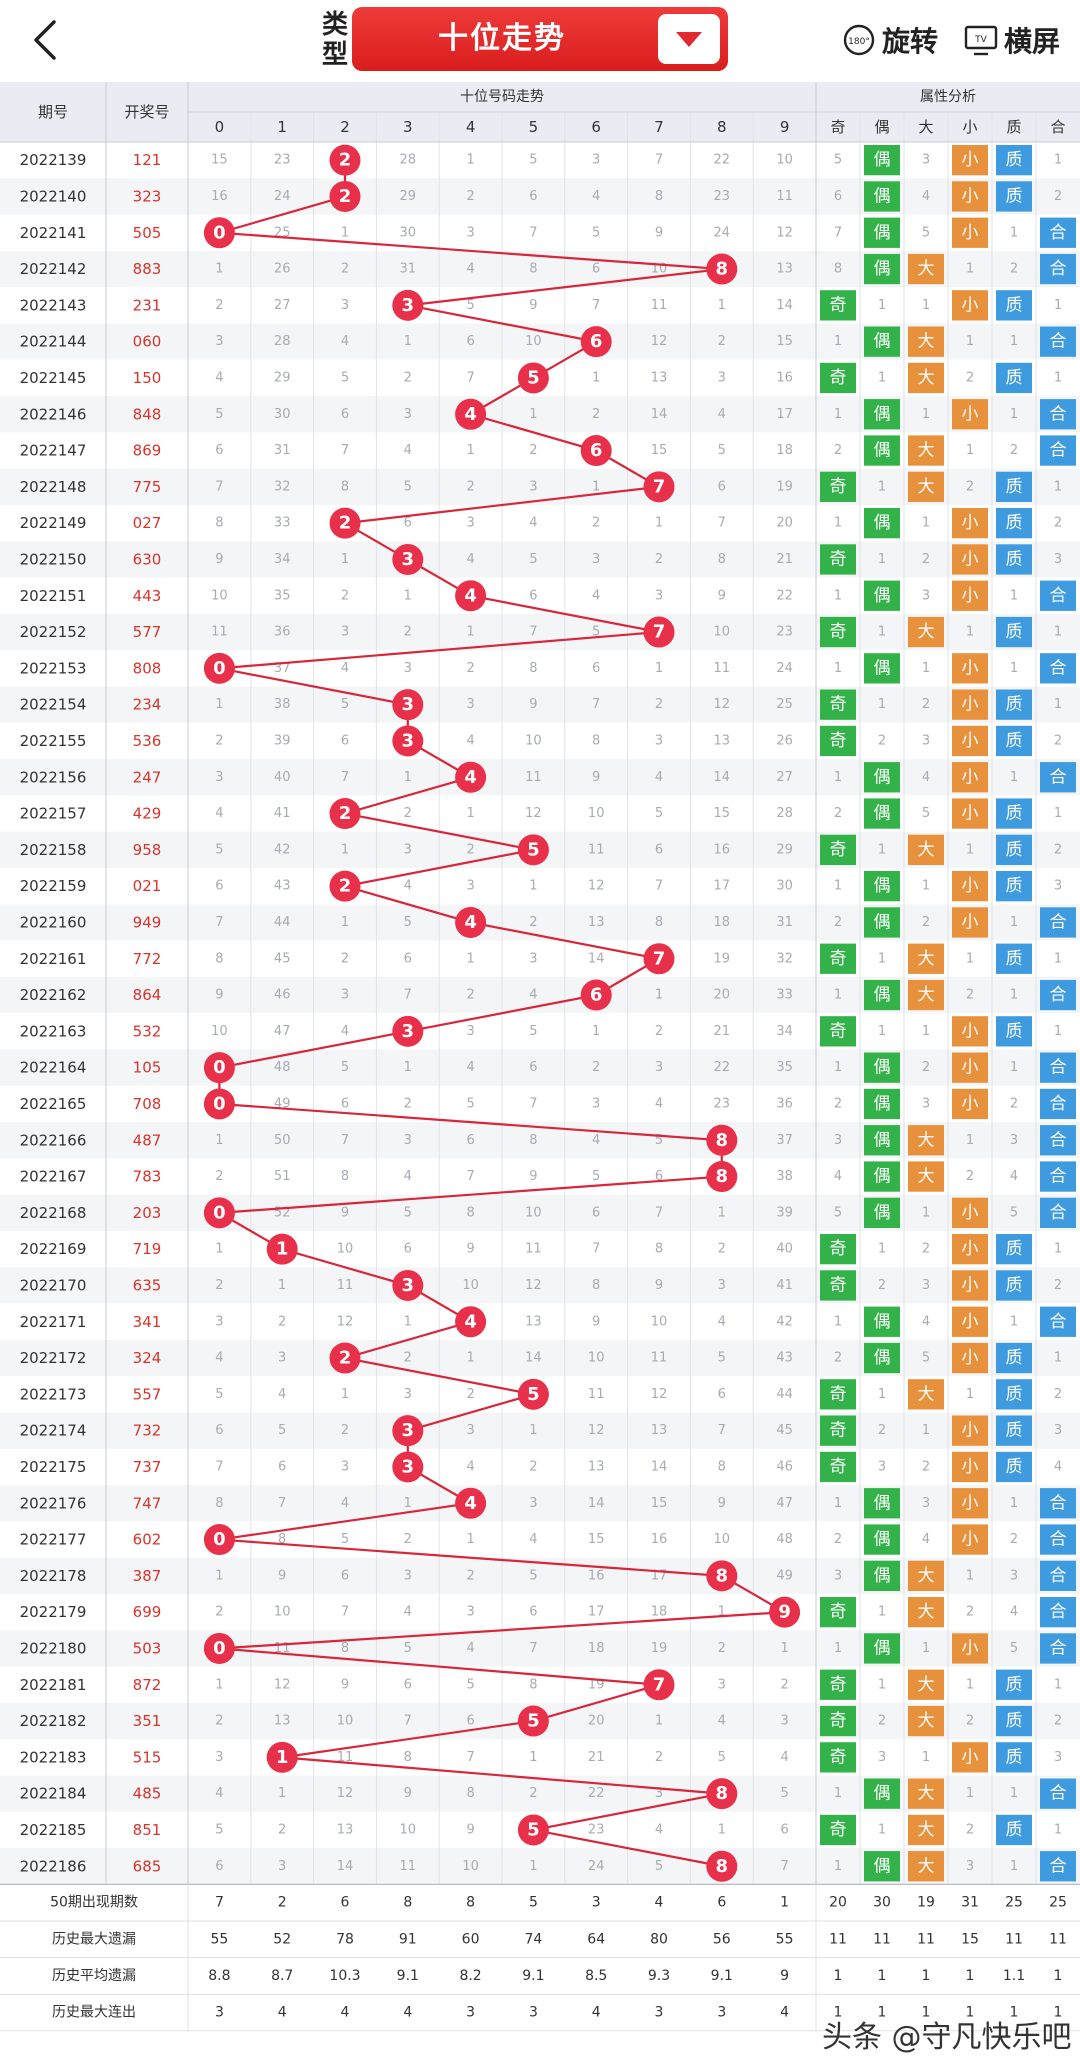  I want to click on rotate-button: 180° 旋转, so click(890, 40).